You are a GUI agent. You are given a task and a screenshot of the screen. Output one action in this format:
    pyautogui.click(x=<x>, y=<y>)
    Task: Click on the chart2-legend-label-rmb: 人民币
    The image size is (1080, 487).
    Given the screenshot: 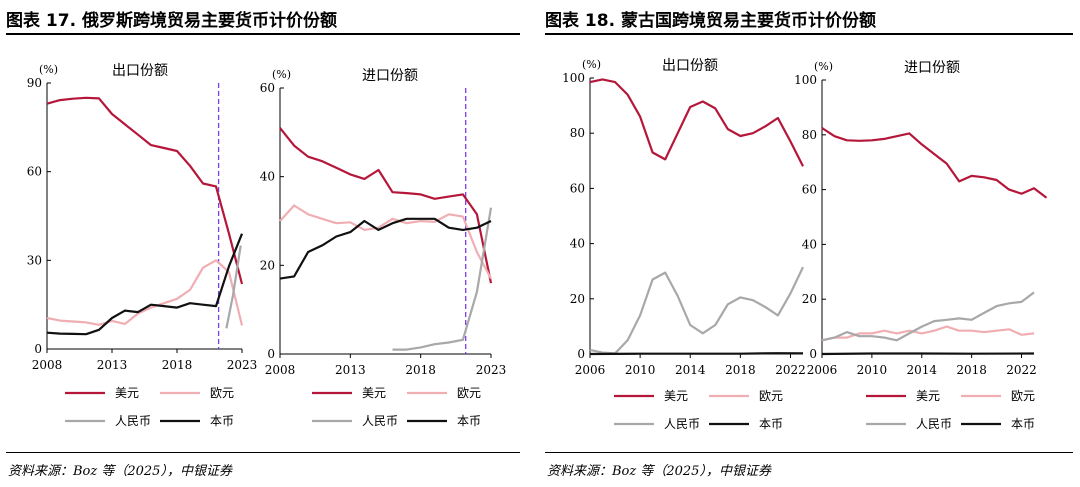 What is the action you would take?
    pyautogui.click(x=380, y=421)
    